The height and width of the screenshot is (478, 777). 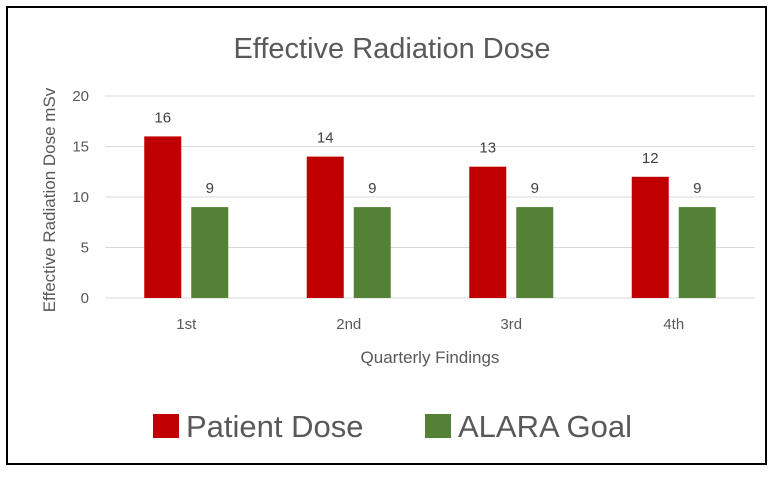 What do you see at coordinates (85, 298) in the screenshot?
I see `y-tick-label: 0` at bounding box center [85, 298].